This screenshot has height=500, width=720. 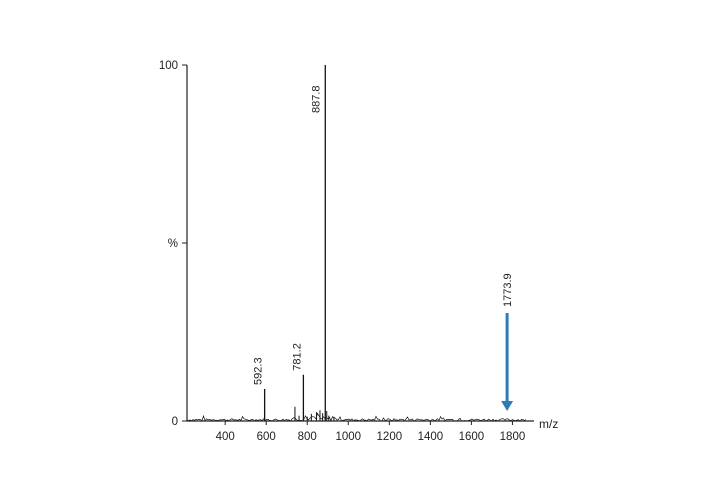 What do you see at coordinates (175, 422) in the screenshot?
I see `y-tick-label: 0` at bounding box center [175, 422].